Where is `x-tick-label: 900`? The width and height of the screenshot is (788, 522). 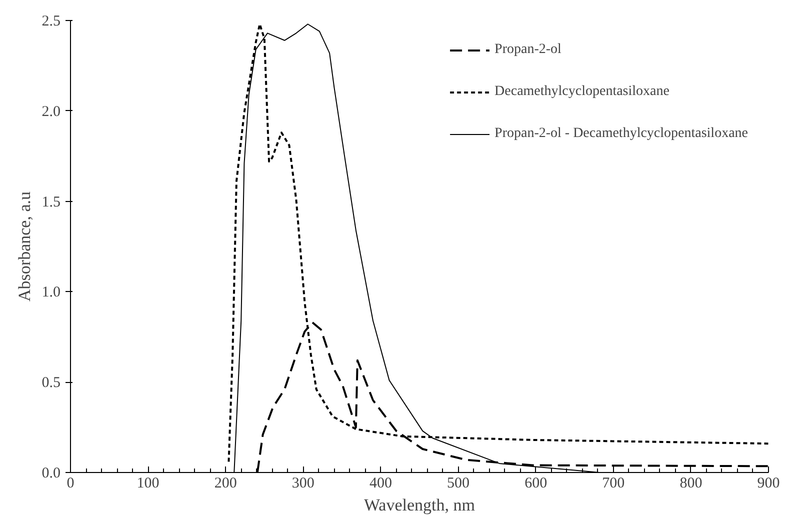 x-tick-label: 900 is located at coordinates (768, 484).